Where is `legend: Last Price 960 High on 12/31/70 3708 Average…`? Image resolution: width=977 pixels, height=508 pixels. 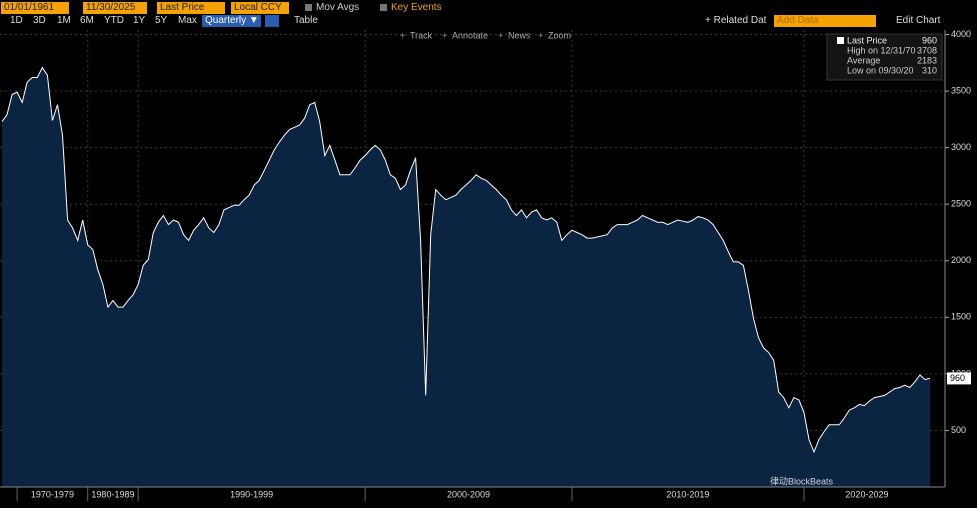
legend: Last Price 960 High on 12/31/70 3708 Average… is located at coordinates (884, 57).